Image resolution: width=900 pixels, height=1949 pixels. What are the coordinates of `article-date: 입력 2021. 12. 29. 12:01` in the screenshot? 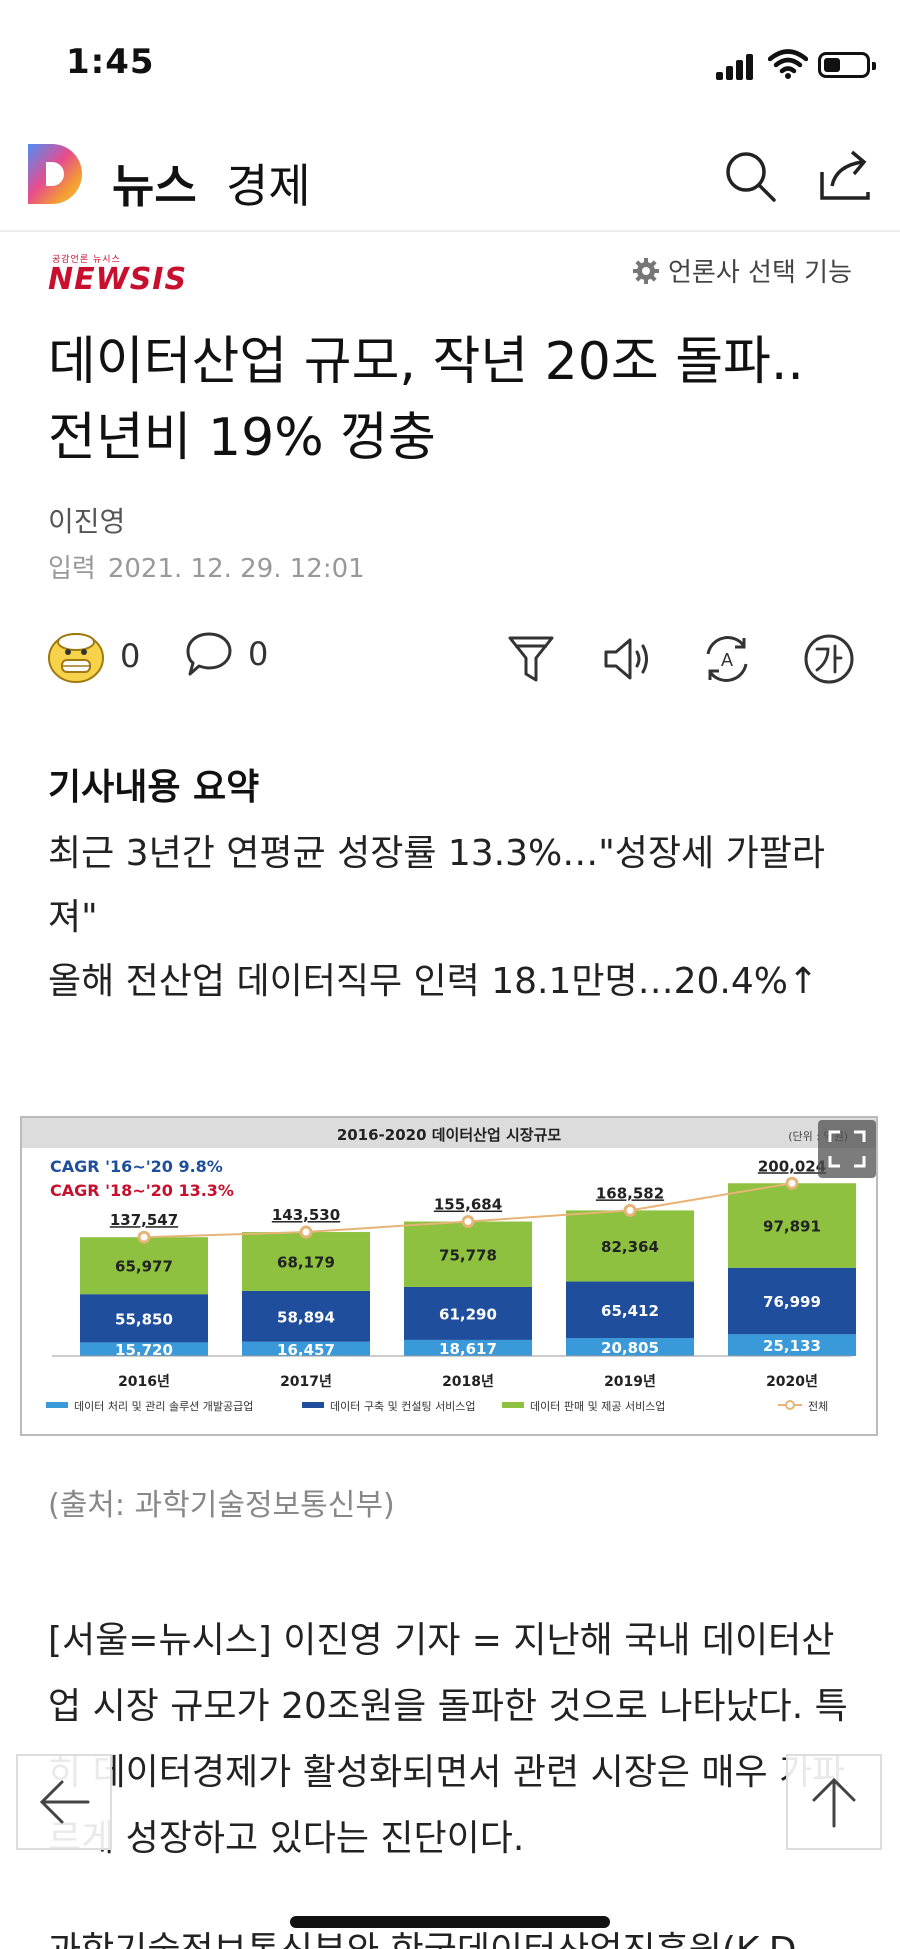 It's located at (206, 566).